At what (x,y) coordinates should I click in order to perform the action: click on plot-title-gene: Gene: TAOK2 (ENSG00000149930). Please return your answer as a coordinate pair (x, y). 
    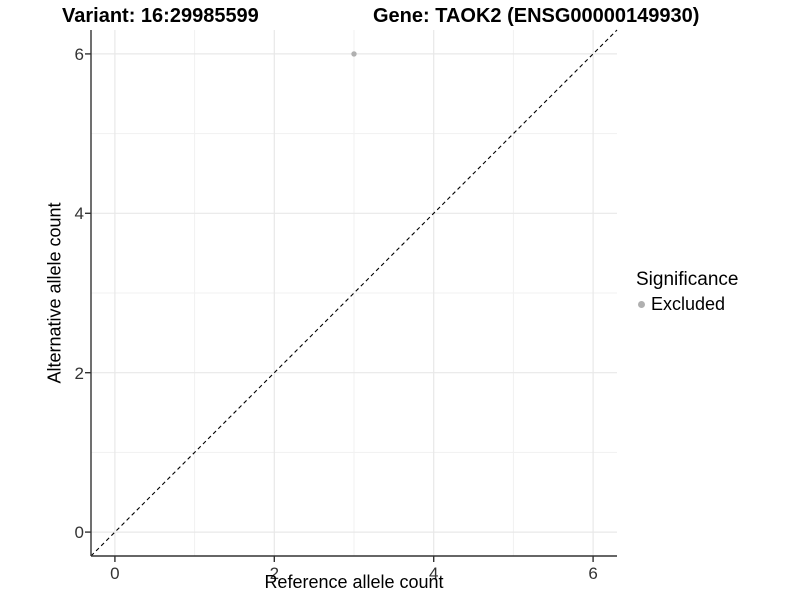
    Looking at the image, I should click on (536, 16).